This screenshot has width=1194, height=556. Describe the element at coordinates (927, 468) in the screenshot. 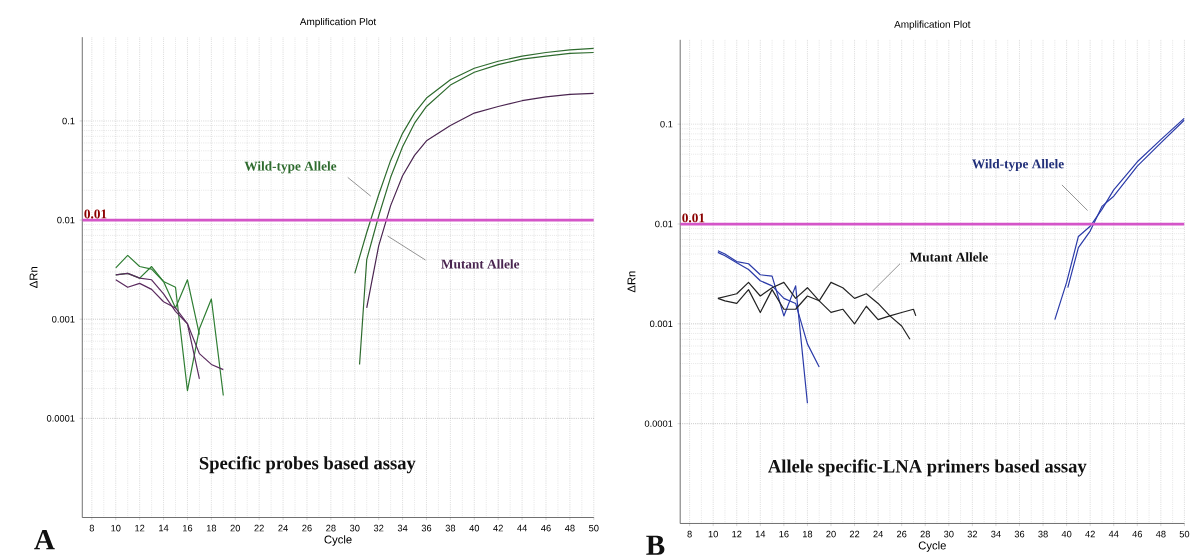

I see `annotation: Allele specific-LNA primers based assay` at that location.